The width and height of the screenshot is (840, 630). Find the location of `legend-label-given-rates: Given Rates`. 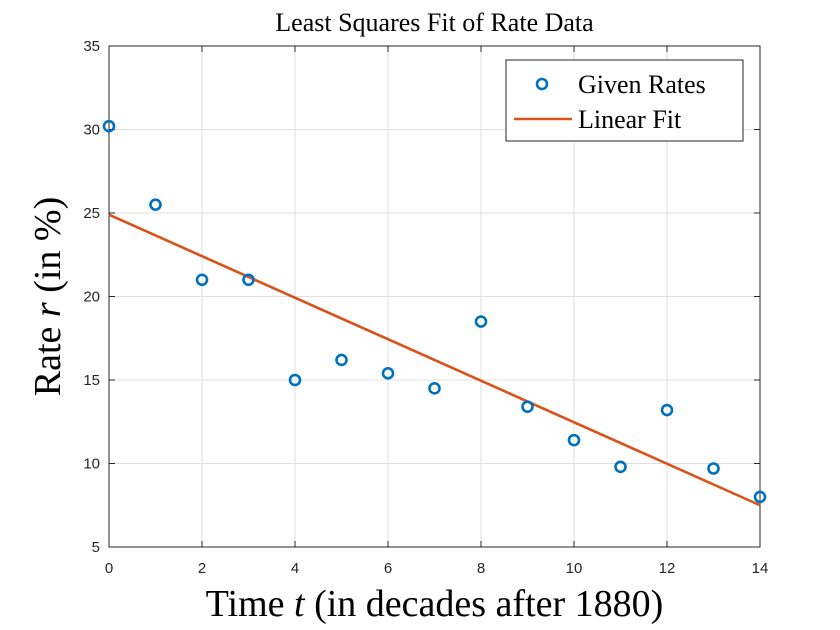

legend-label-given-rates: Given Rates is located at coordinates (642, 84).